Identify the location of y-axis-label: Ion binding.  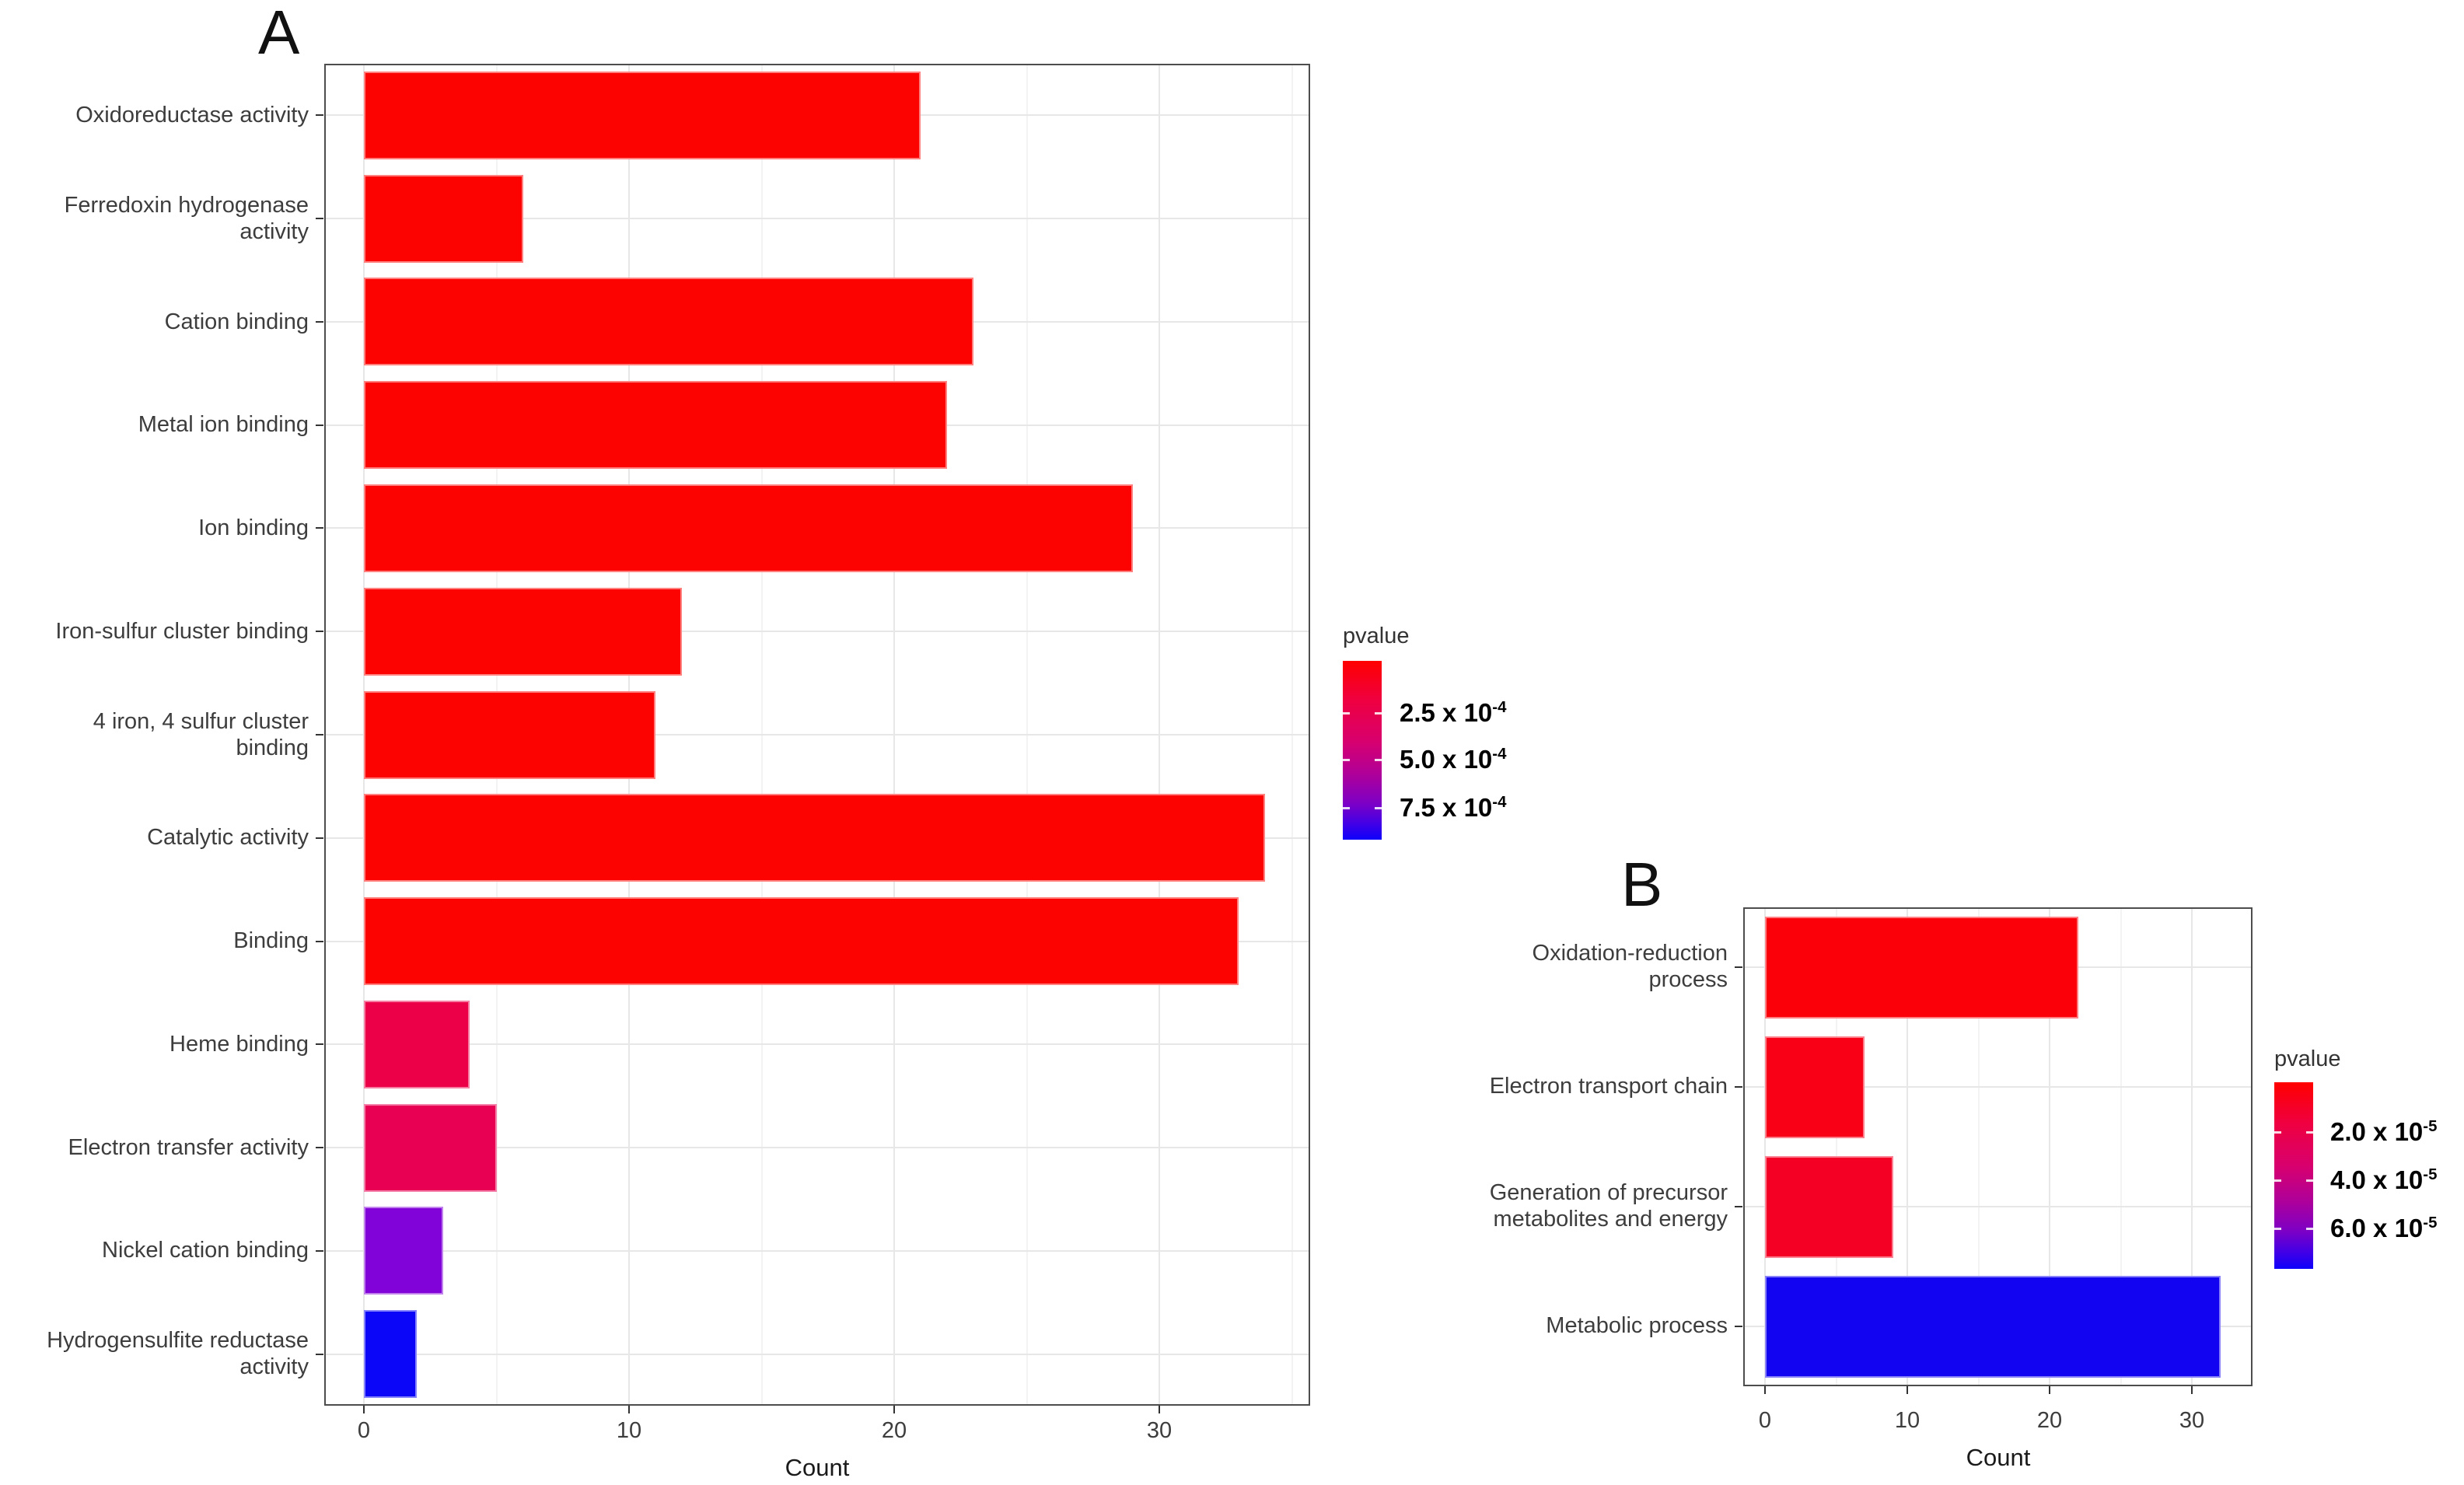
(254, 527).